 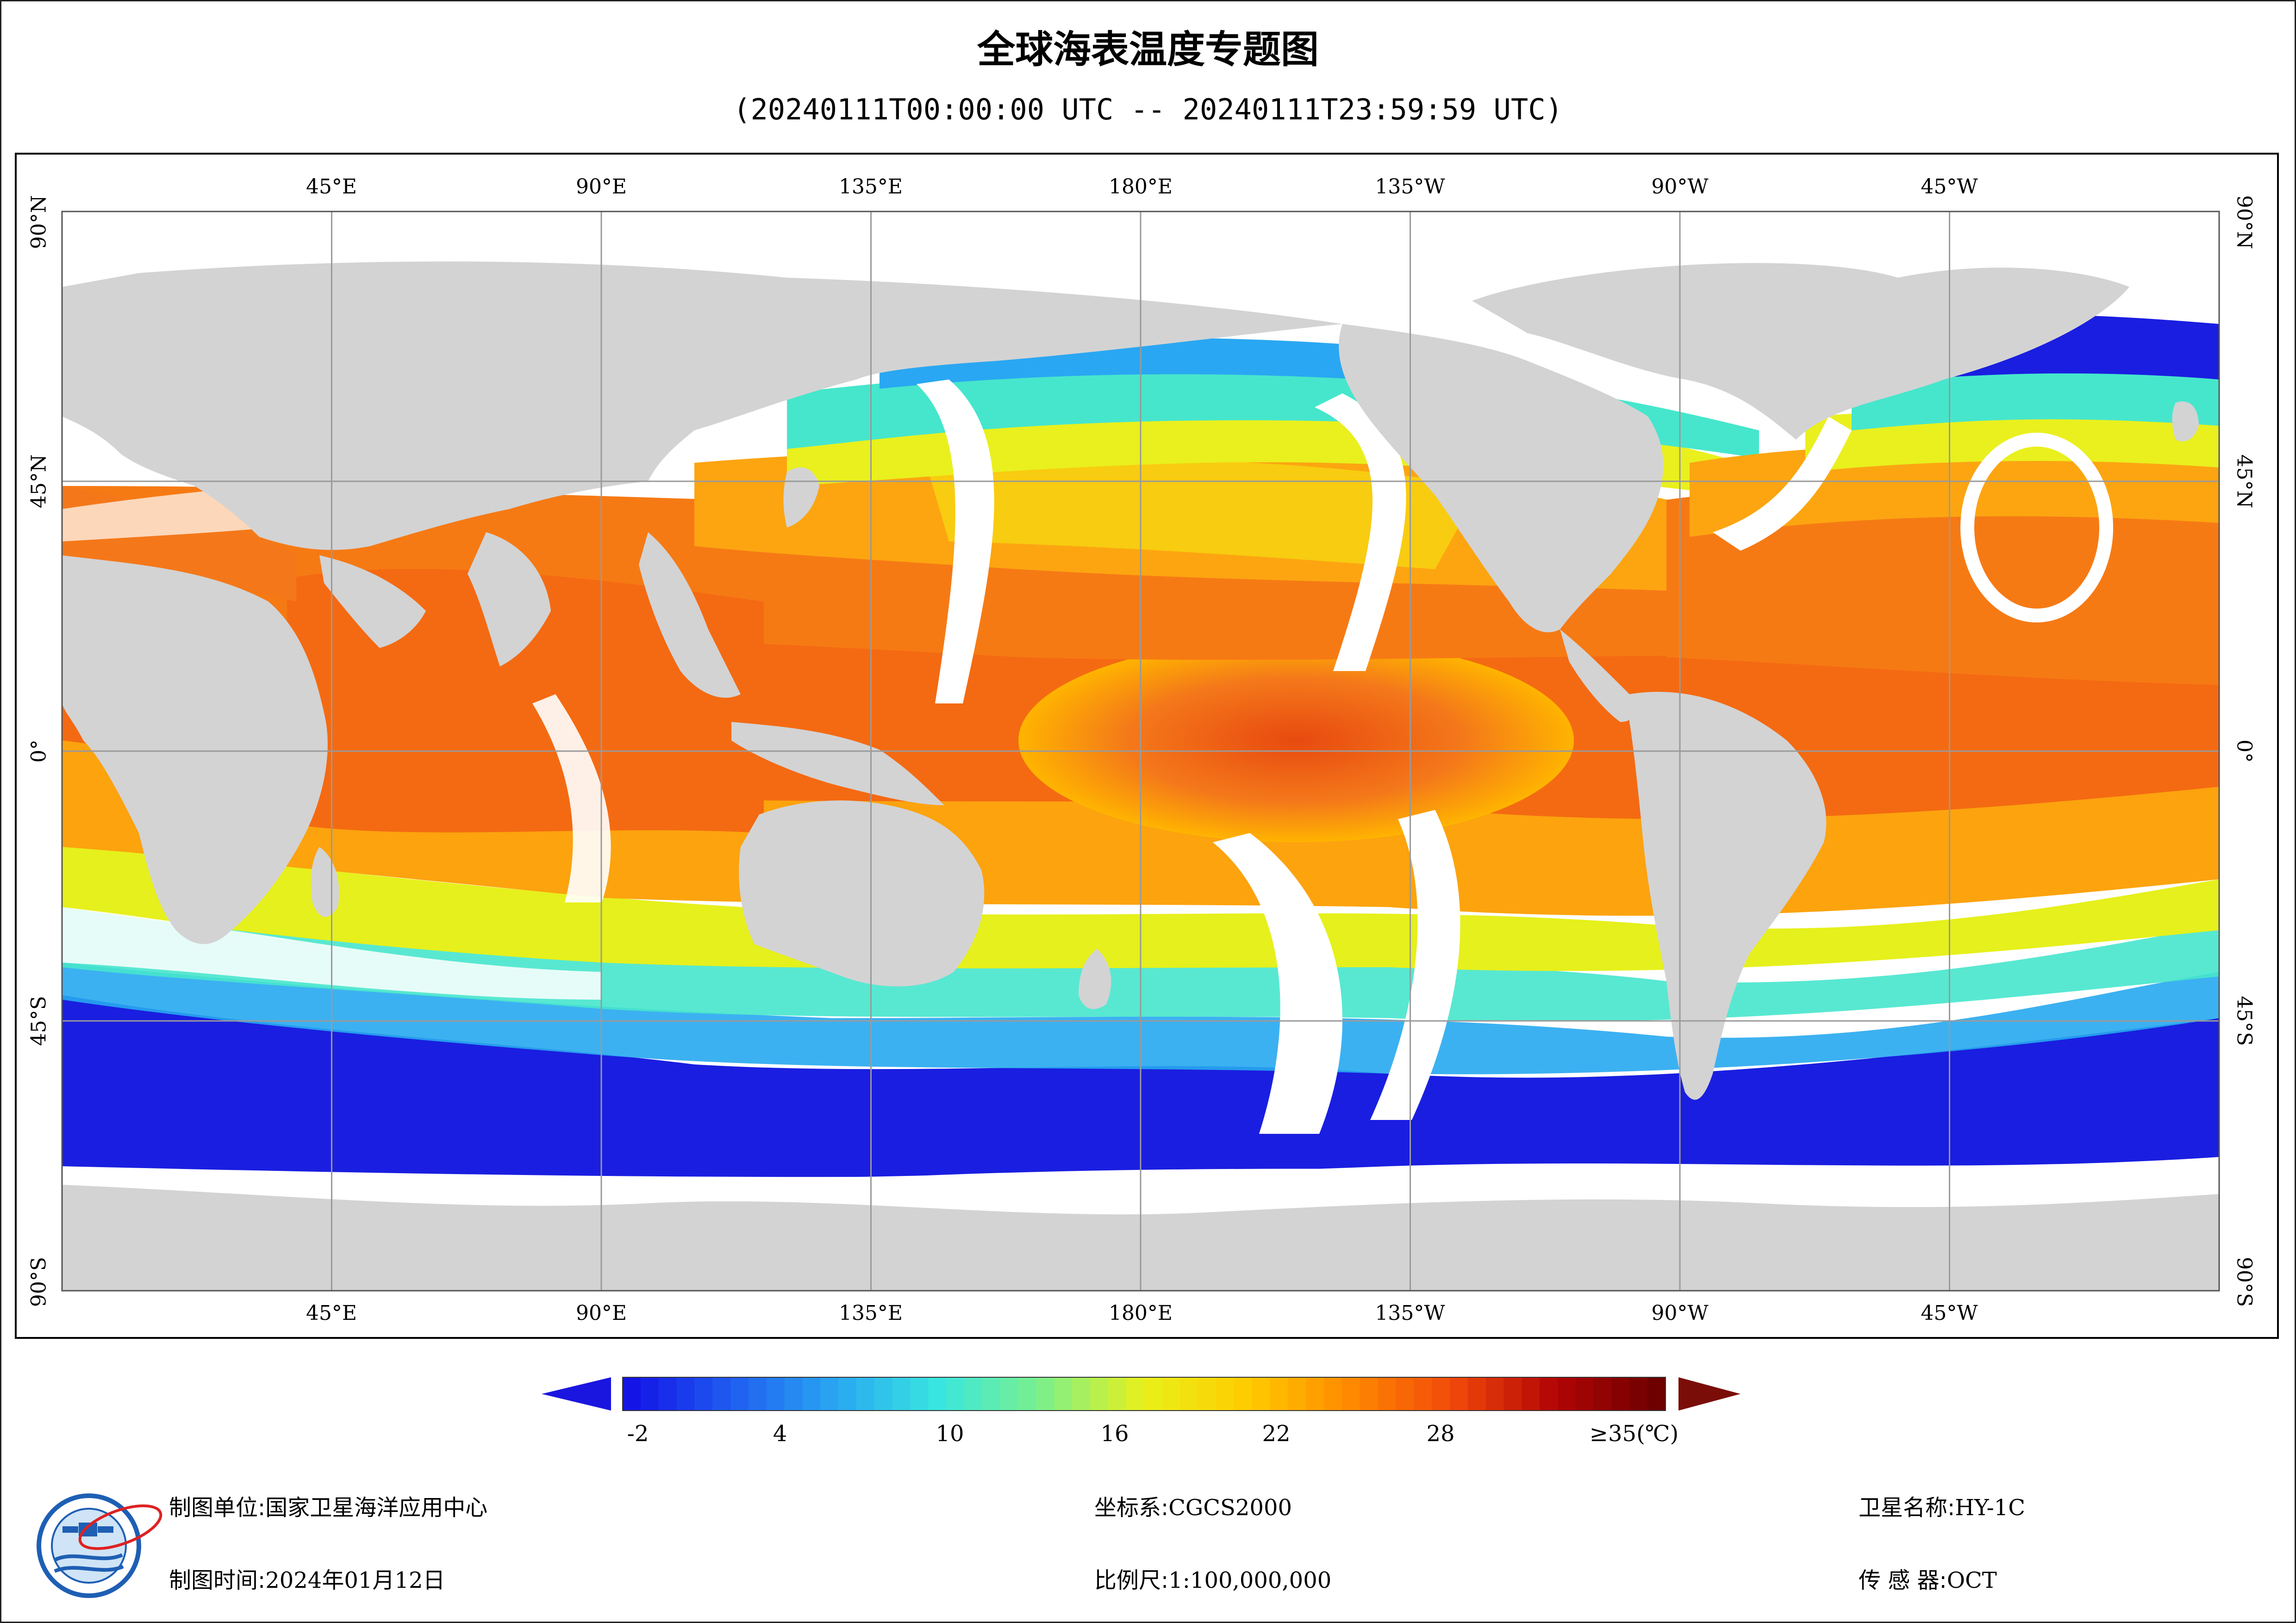 What do you see at coordinates (2244, 481) in the screenshot?
I see `lat-label-right: 45°N` at bounding box center [2244, 481].